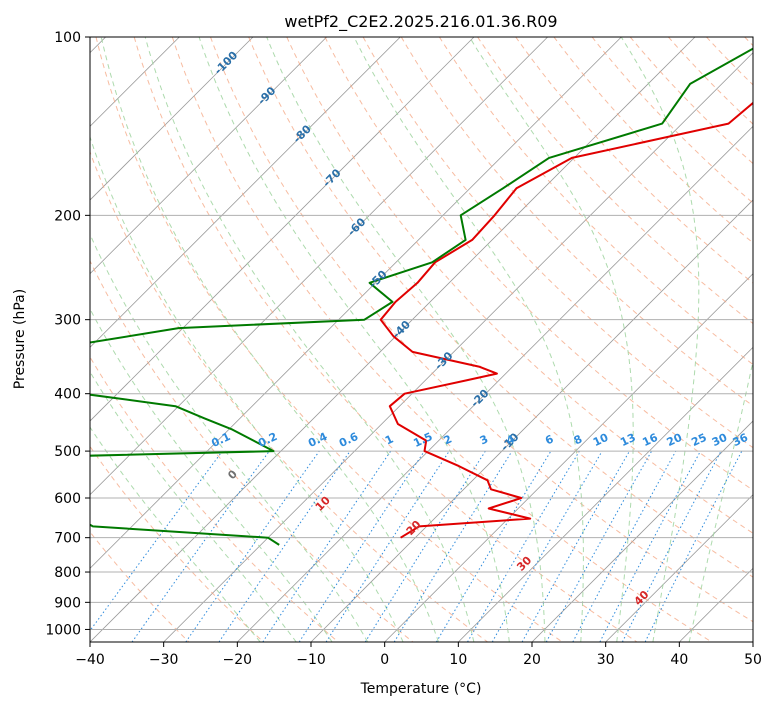  Describe the element at coordinates (67, 603) in the screenshot. I see `y-tick-label: 900` at that location.